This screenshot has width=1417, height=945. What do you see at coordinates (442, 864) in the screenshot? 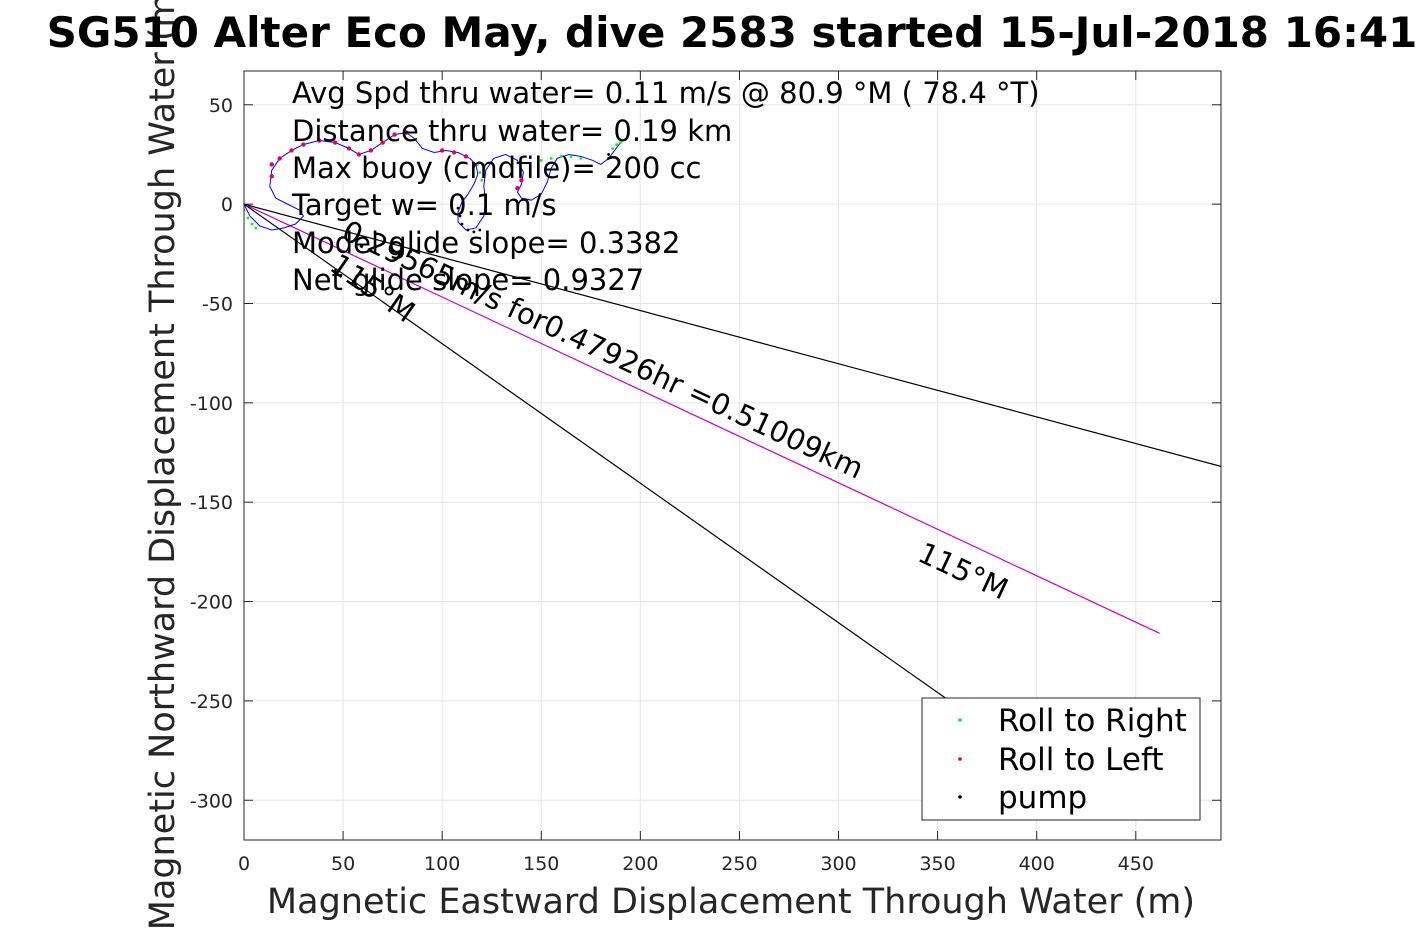
I see `x-tick-label: 100` at bounding box center [442, 864].